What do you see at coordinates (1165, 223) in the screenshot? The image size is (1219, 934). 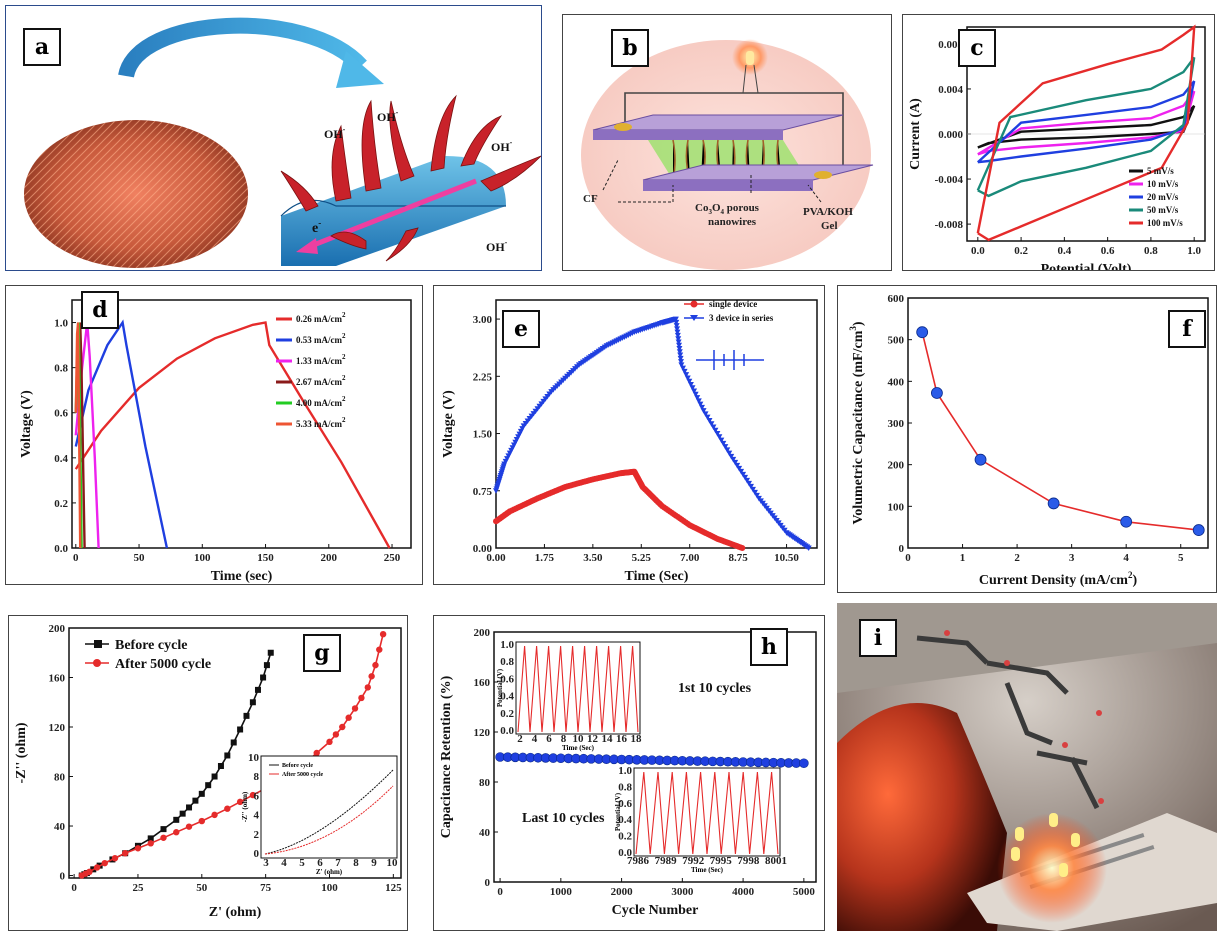 I see `legend-label: 100 mV/s` at bounding box center [1165, 223].